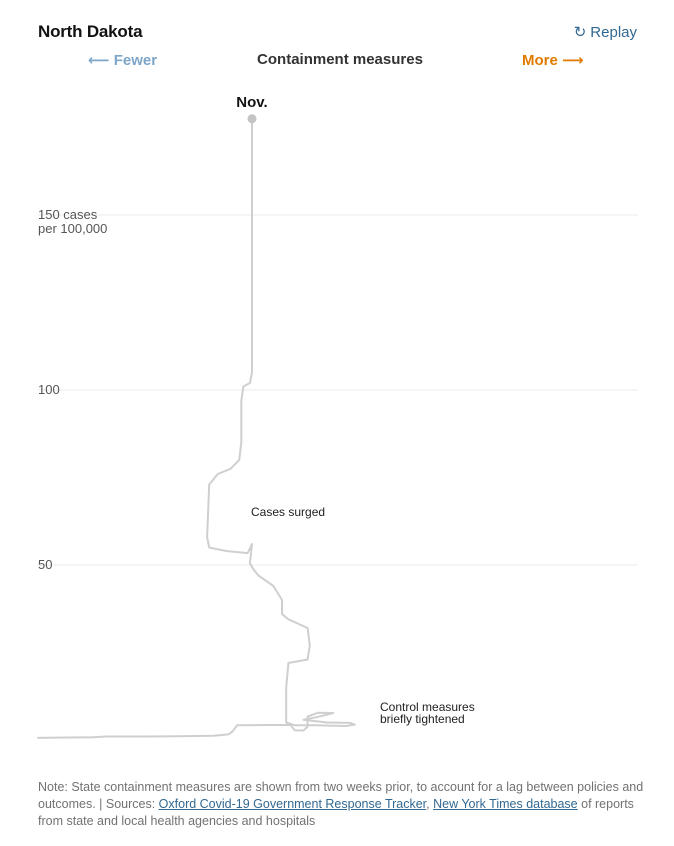 The width and height of the screenshot is (674, 846). Describe the element at coordinates (49, 389) in the screenshot. I see `y-tick-label-100: 100` at that location.